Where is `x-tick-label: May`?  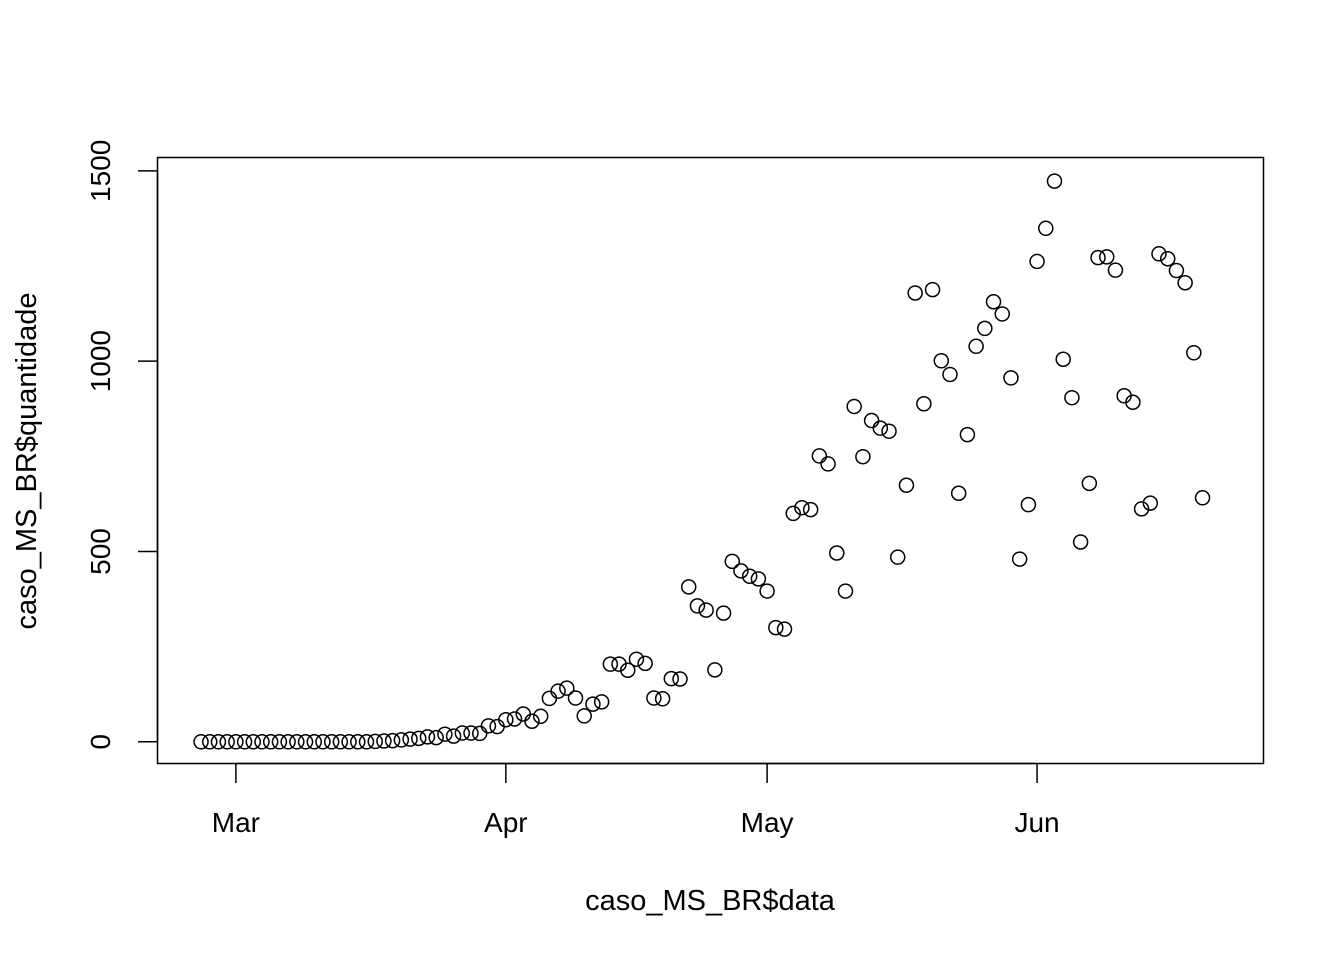
x-tick-label: May is located at coordinates (767, 822).